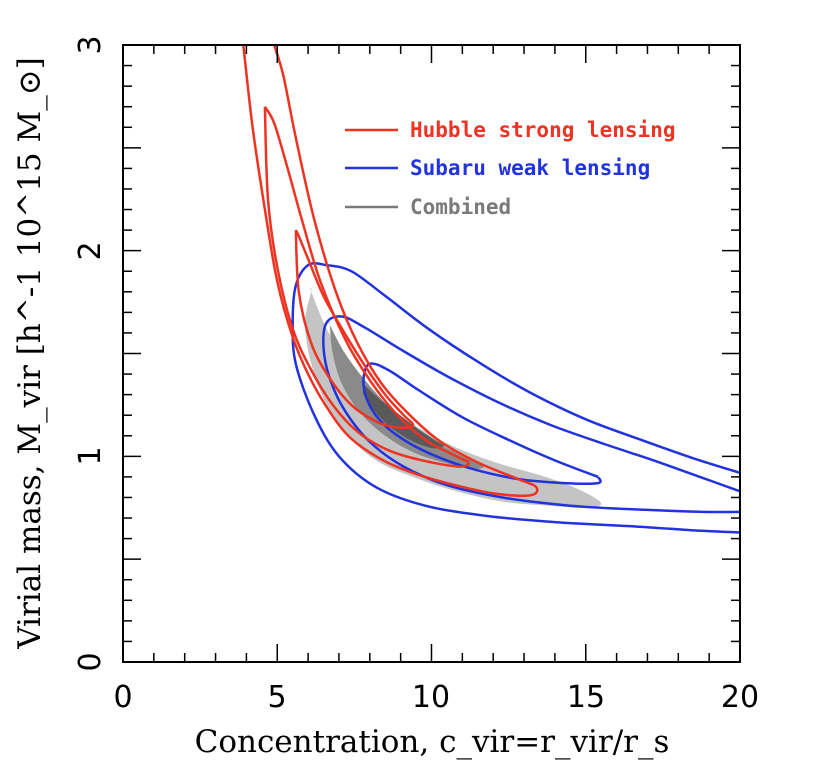 This screenshot has width=830, height=766. Describe the element at coordinates (432, 742) in the screenshot. I see `x-axis-title: Concentration, c_vir=r_vir/r_s` at that location.